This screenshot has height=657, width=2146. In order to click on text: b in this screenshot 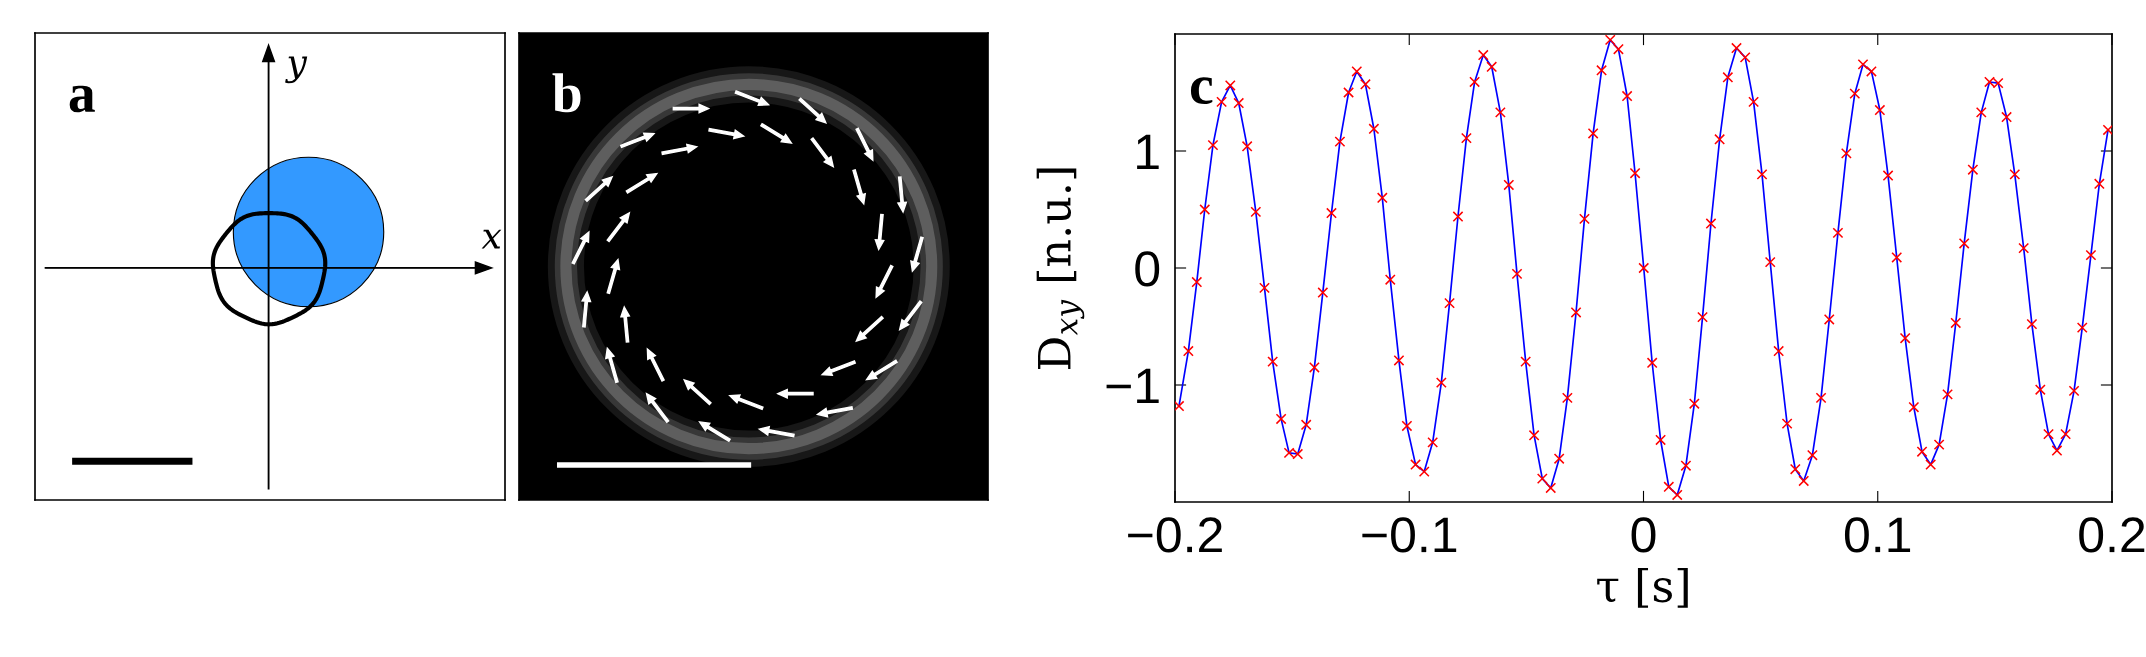, I will do `click(566, 93)`.